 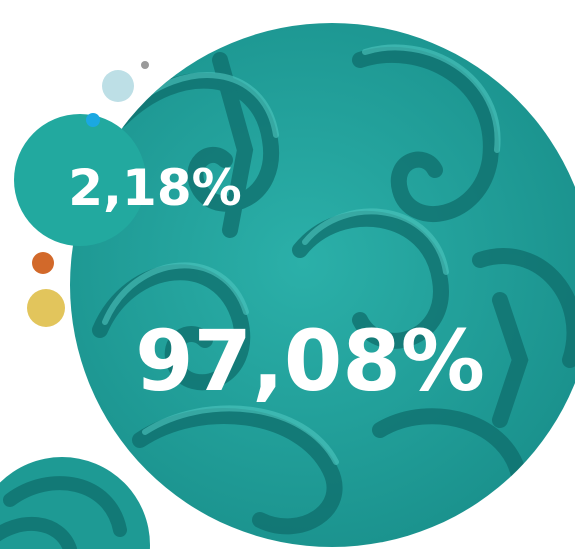 What do you see at coordinates (75, 503) in the screenshot?
I see `corner-circle` at bounding box center [75, 503].